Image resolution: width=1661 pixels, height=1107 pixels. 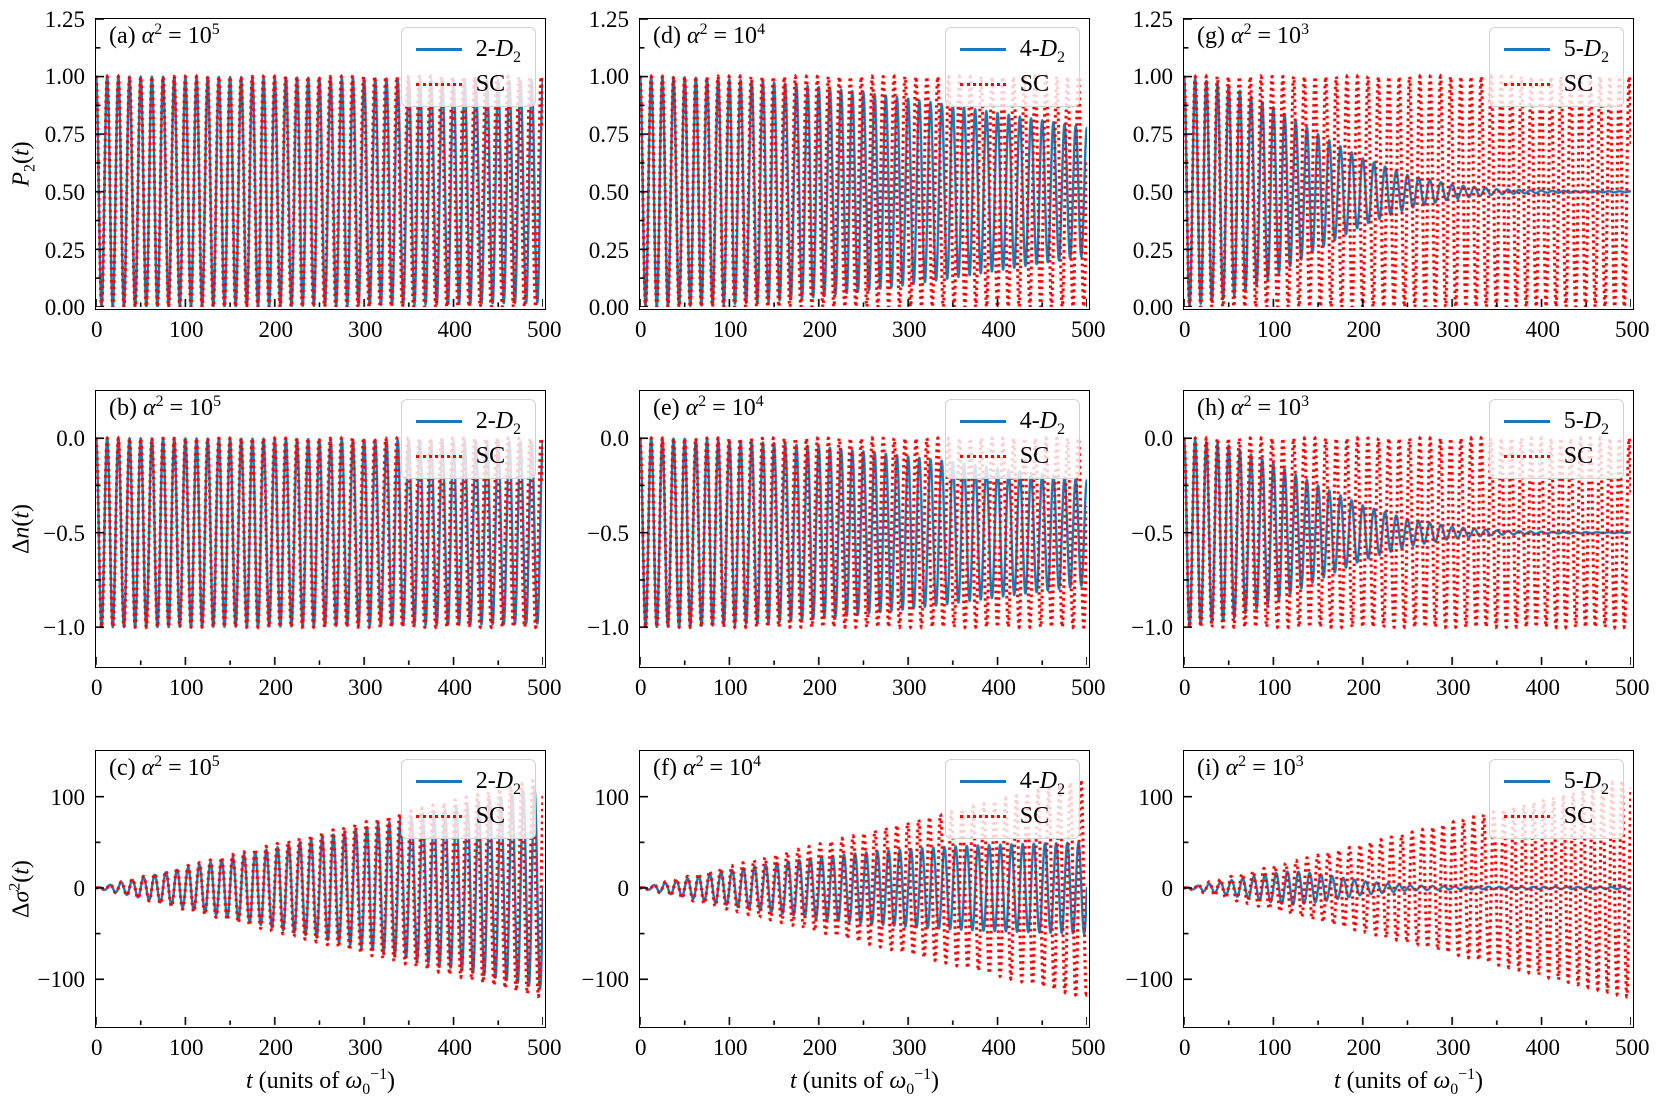 What do you see at coordinates (1042, 423) in the screenshot?
I see `legend-label: 4-D2` at bounding box center [1042, 423].